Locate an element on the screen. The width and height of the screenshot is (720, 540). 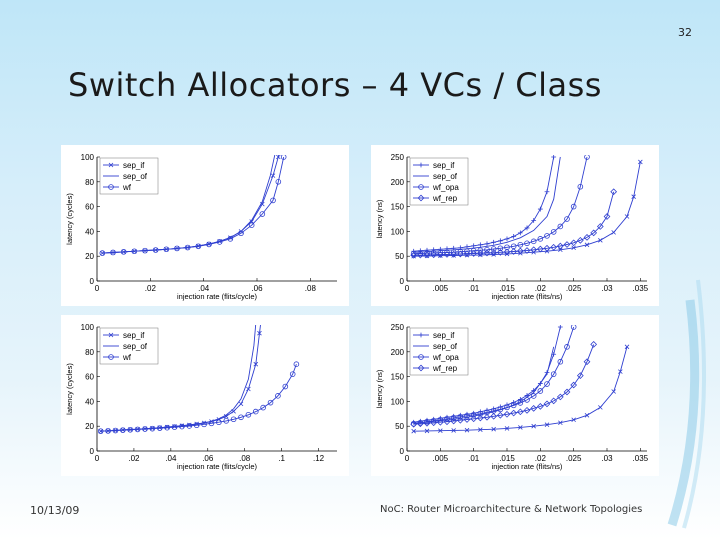
series-line-wf_rep is located at coordinates (514, 223).